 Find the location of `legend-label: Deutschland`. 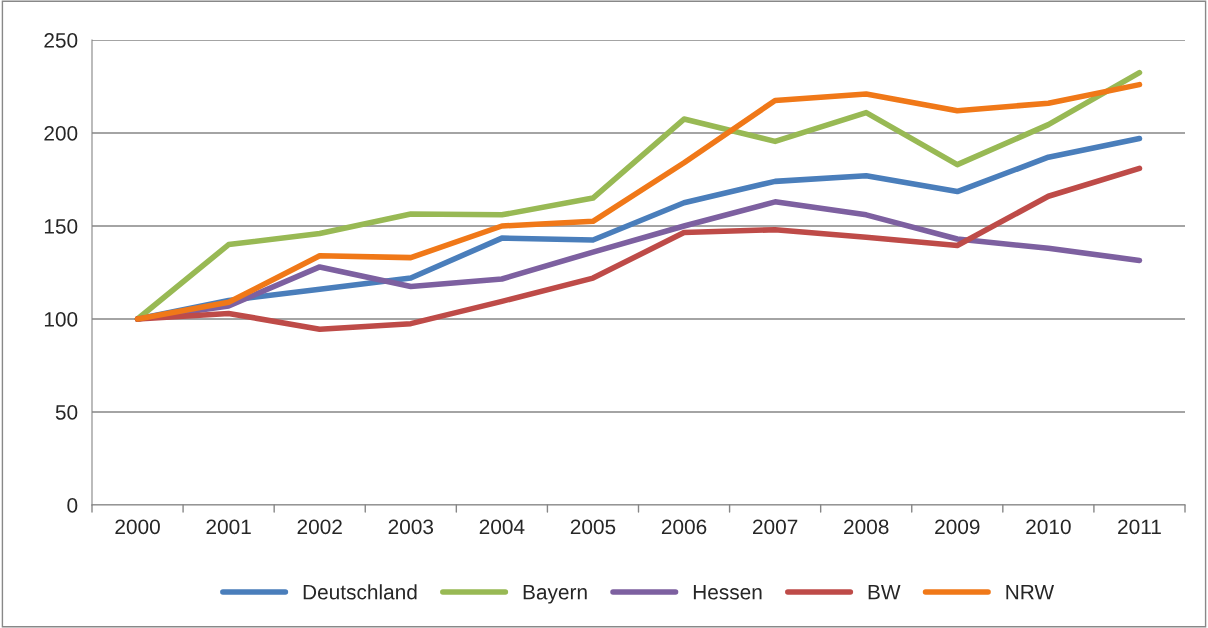

legend-label: Deutschland is located at coordinates (360, 592).